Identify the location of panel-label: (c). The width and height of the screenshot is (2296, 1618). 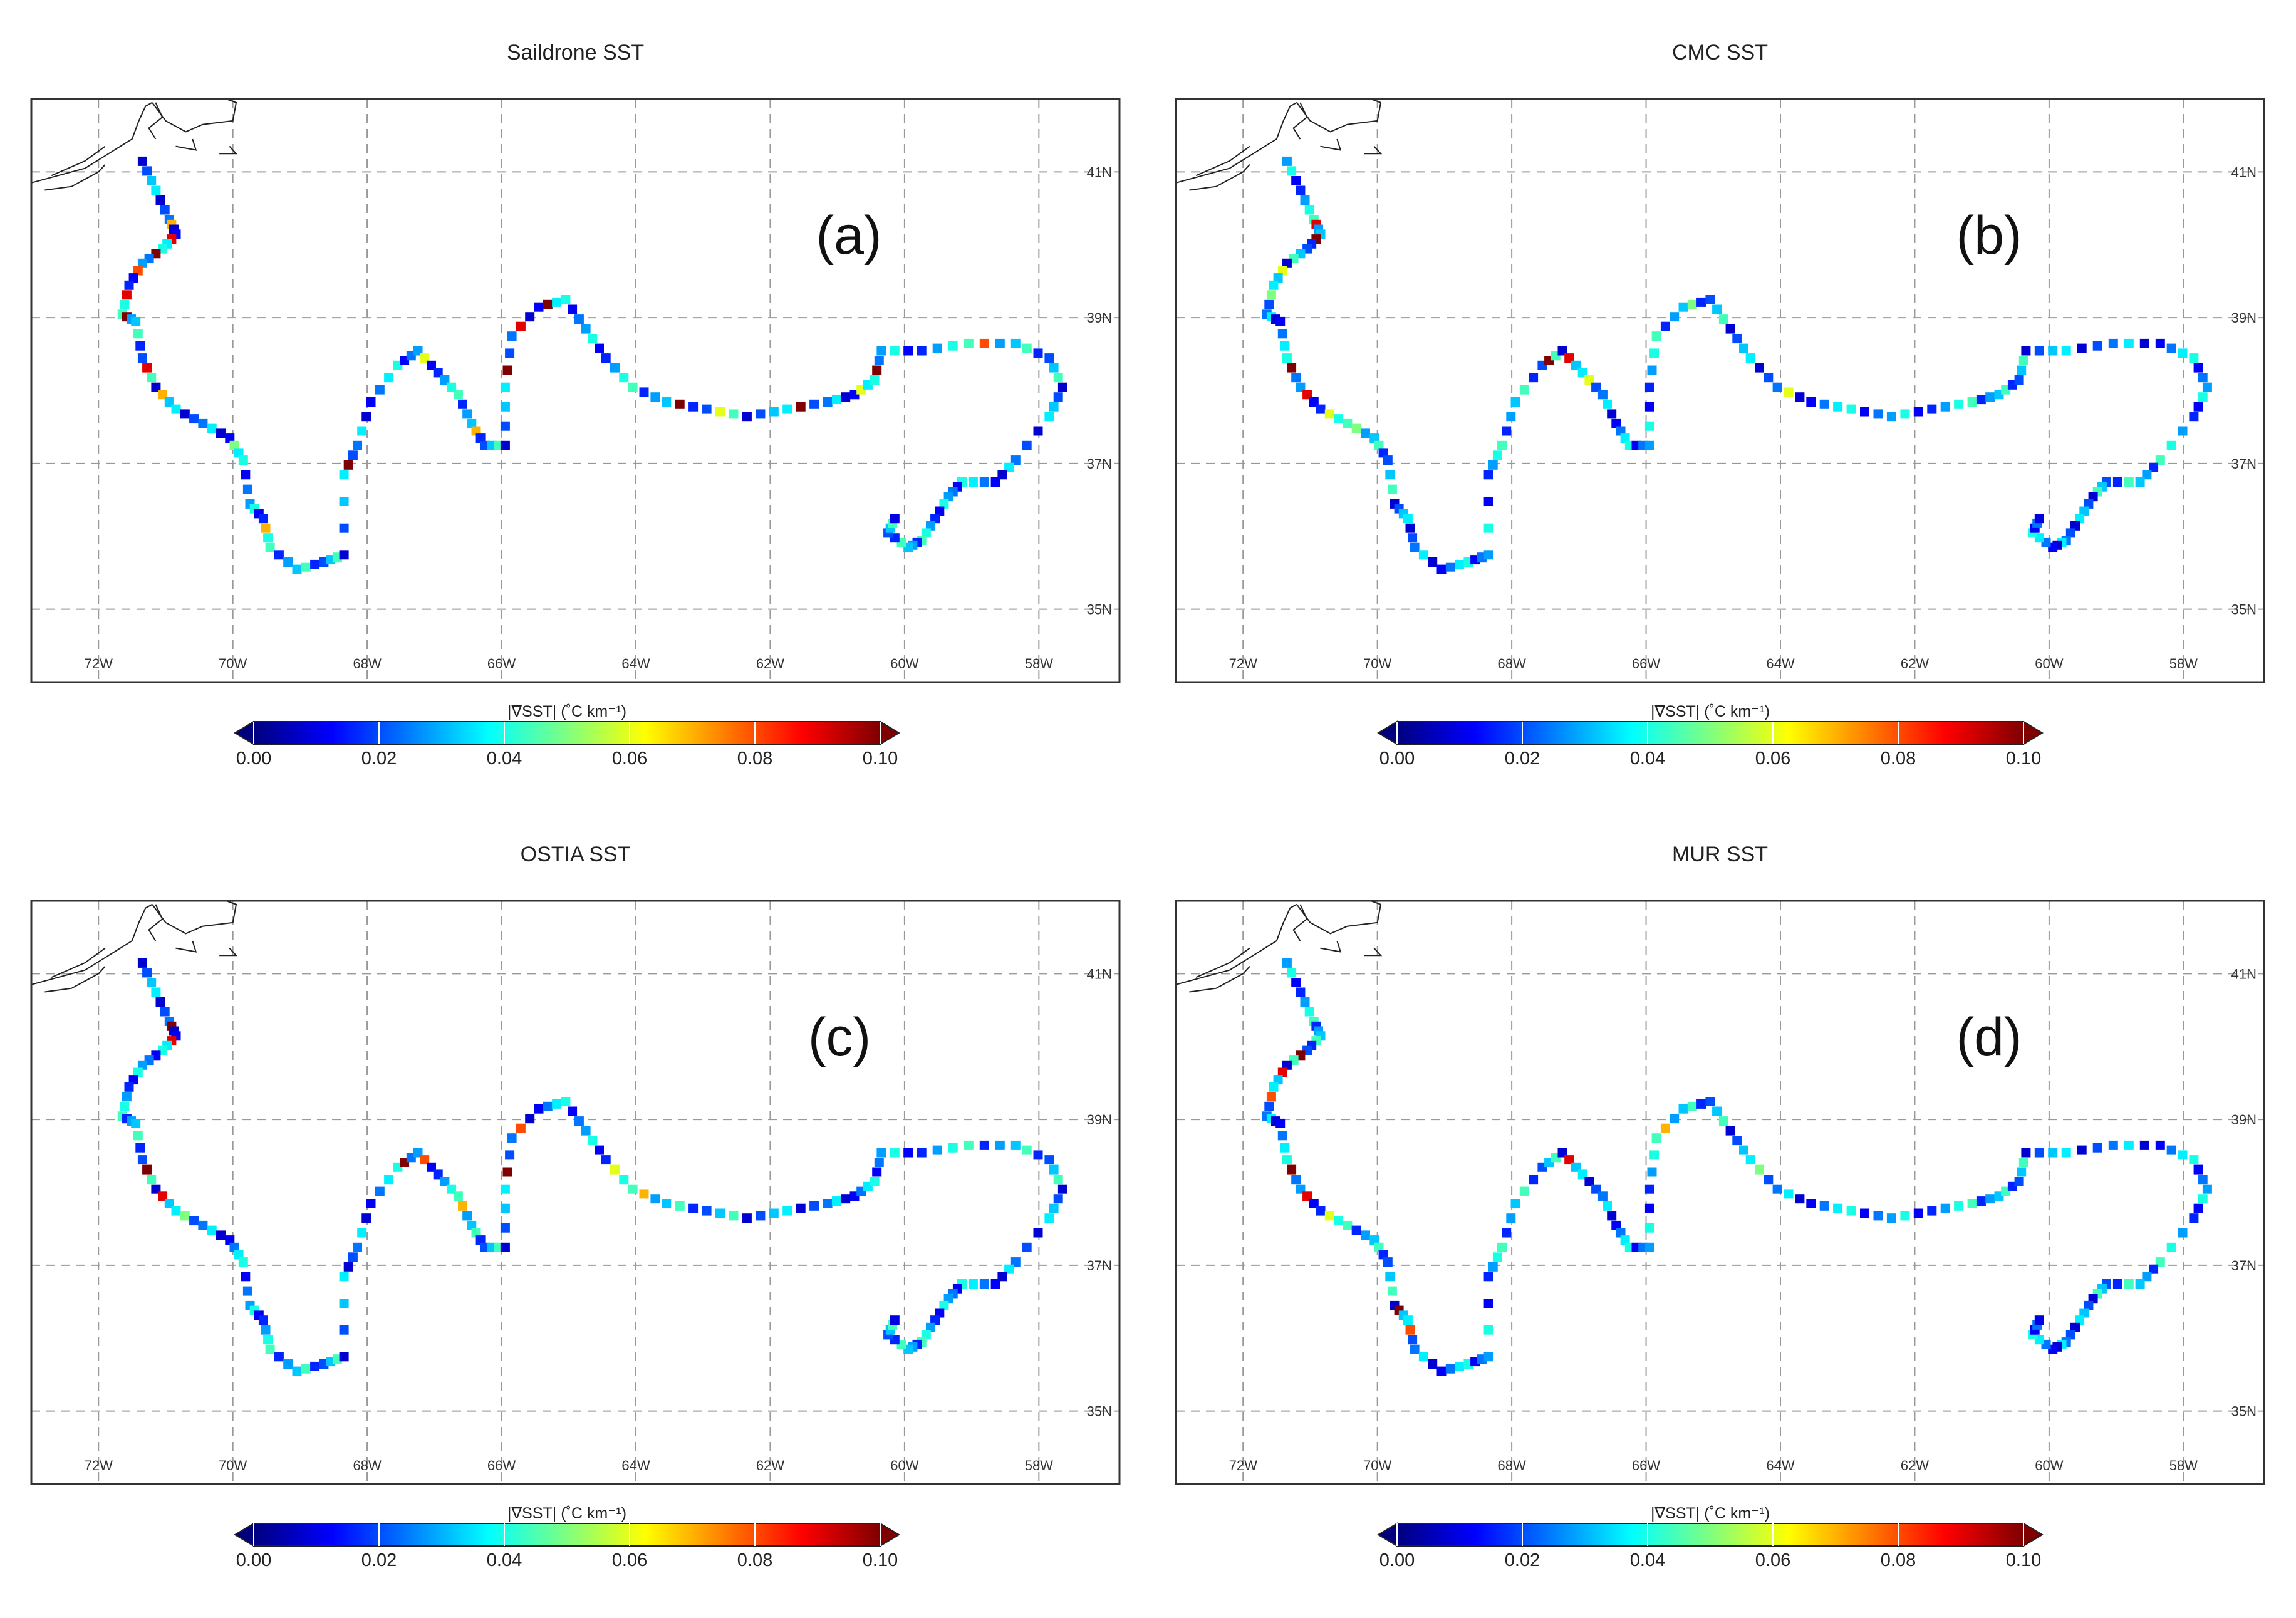
(839, 1037).